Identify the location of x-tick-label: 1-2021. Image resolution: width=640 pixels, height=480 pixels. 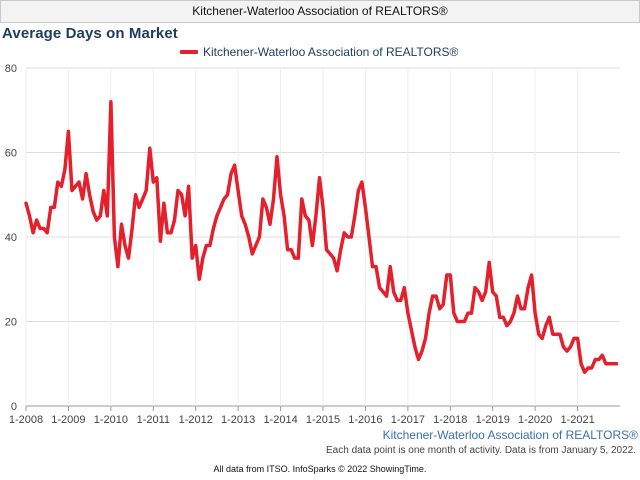
(577, 420).